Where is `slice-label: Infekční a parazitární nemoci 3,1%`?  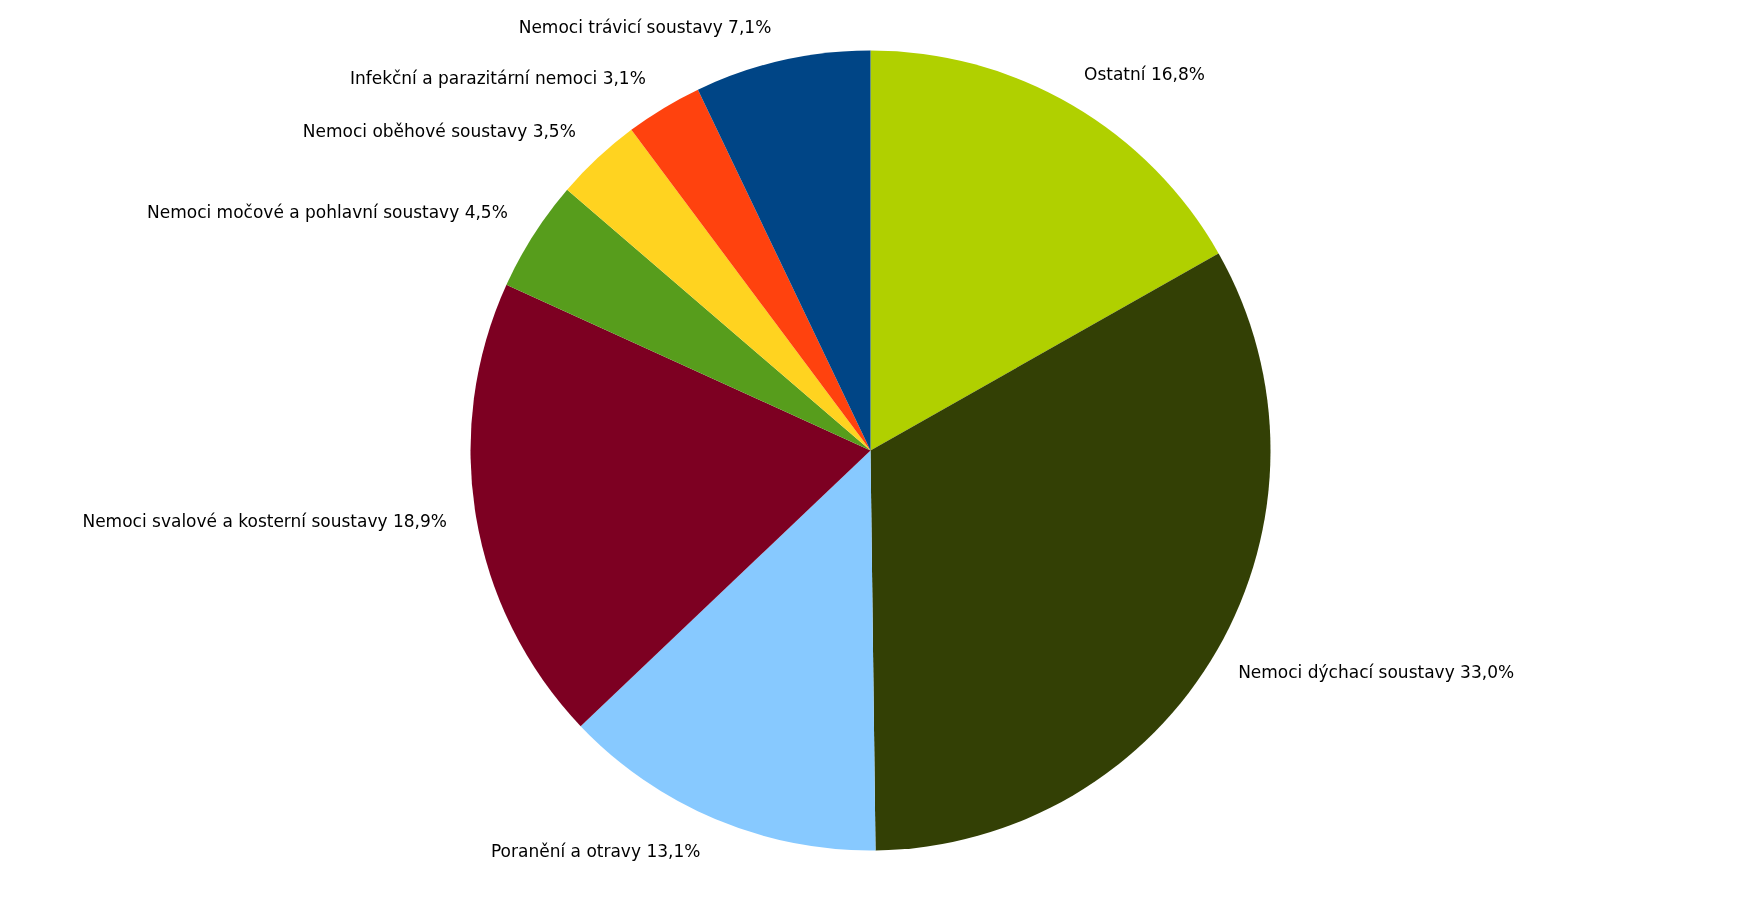
slice-label: Infekční a parazitární nemoci 3,1% is located at coordinates (497, 77).